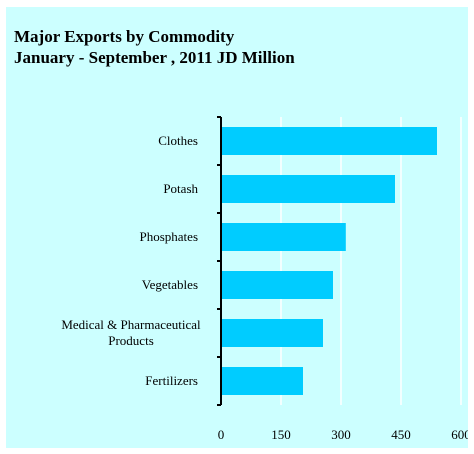  I want to click on x-tick-label: 150, so click(281, 434).